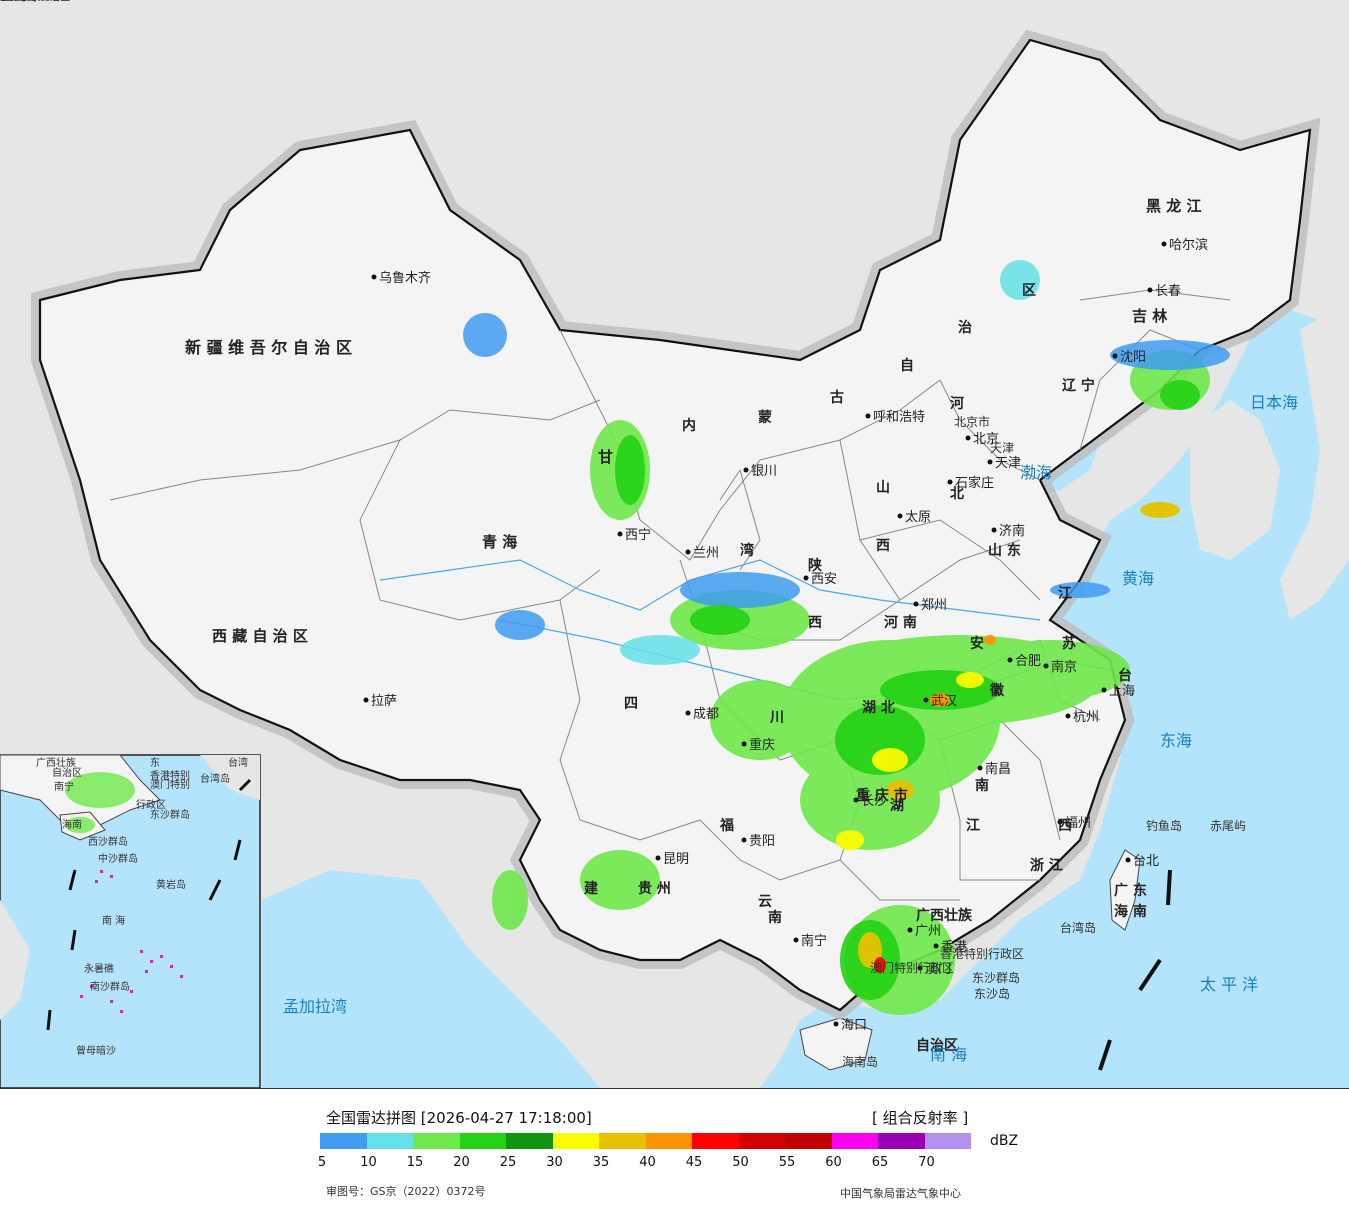 This screenshot has width=1349, height=1209. I want to click on city-label: 乌鲁木齐, so click(405, 278).